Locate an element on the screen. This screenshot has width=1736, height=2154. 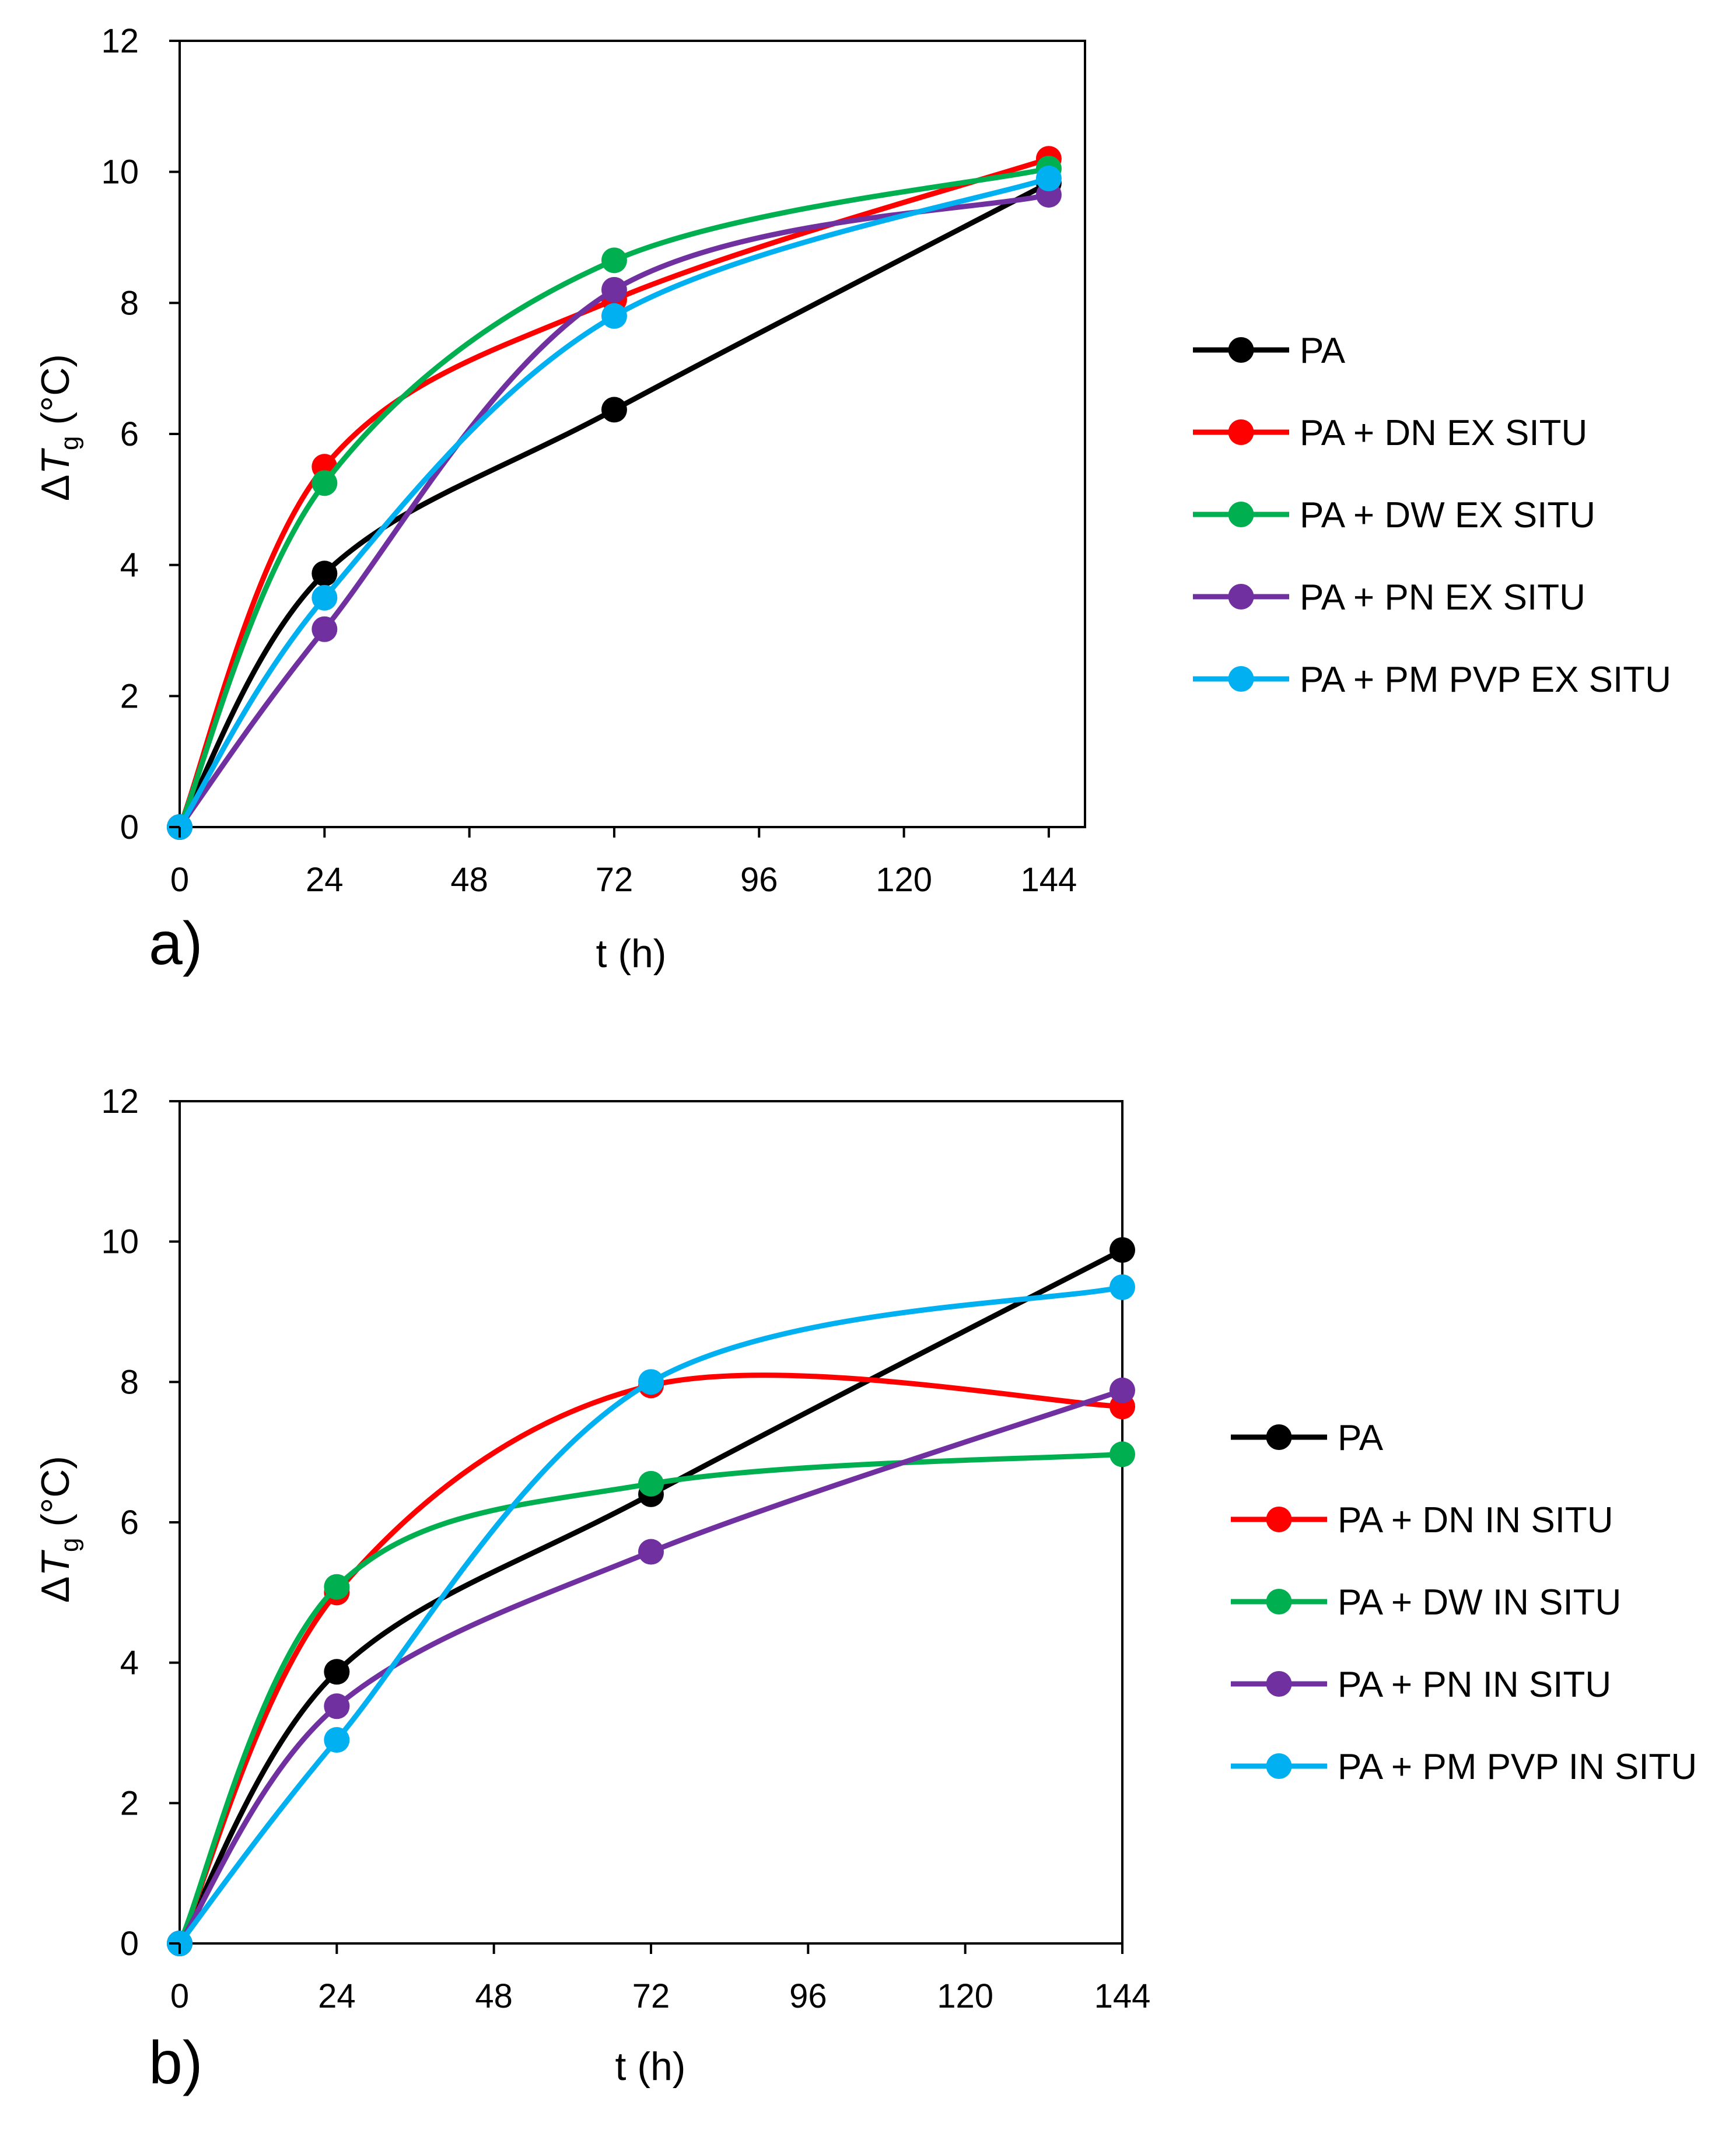
legend-label: PA + DN IN SITU is located at coordinates (1476, 1520).